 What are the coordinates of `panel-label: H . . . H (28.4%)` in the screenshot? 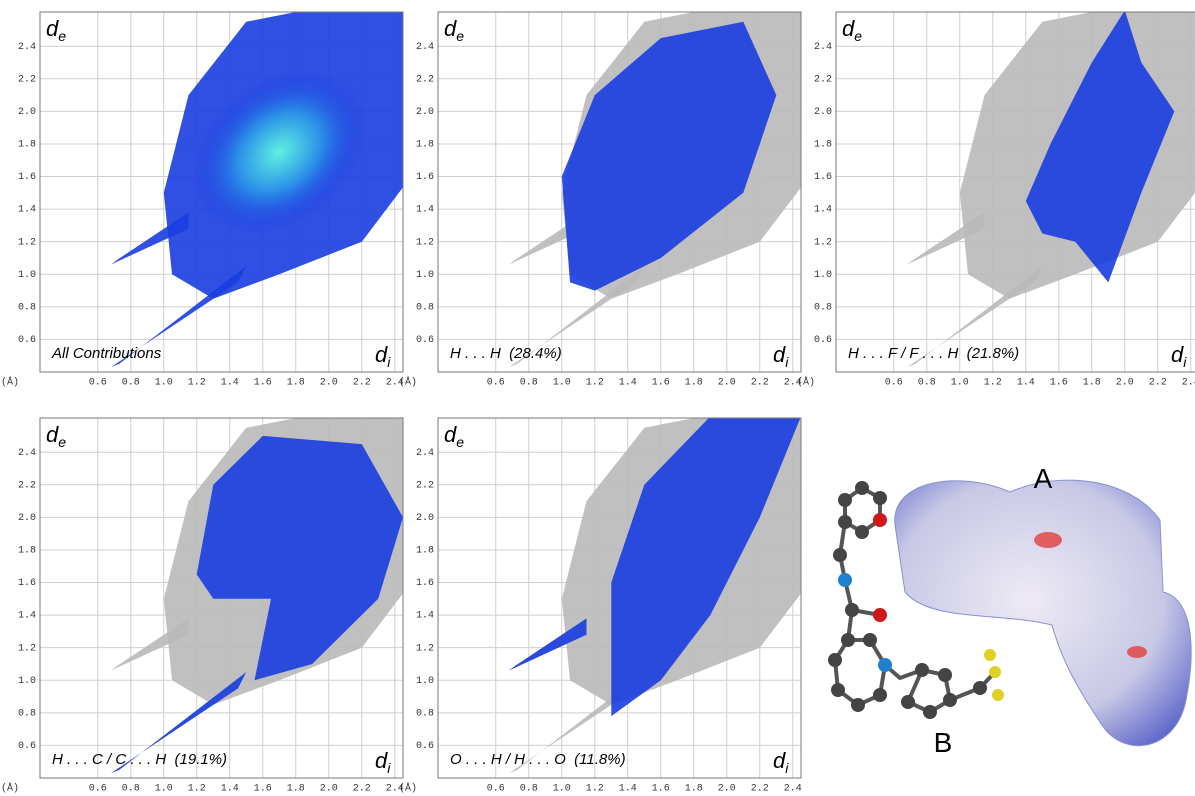 It's located at (506, 353).